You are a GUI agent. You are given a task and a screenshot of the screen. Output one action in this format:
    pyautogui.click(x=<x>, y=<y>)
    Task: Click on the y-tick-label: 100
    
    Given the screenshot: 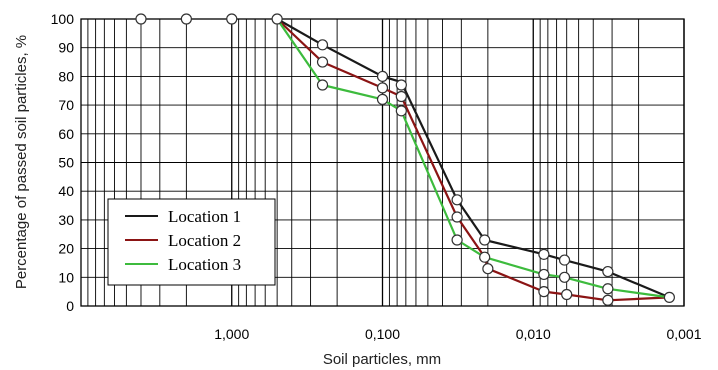 What is the action you would take?
    pyautogui.click(x=63, y=19)
    